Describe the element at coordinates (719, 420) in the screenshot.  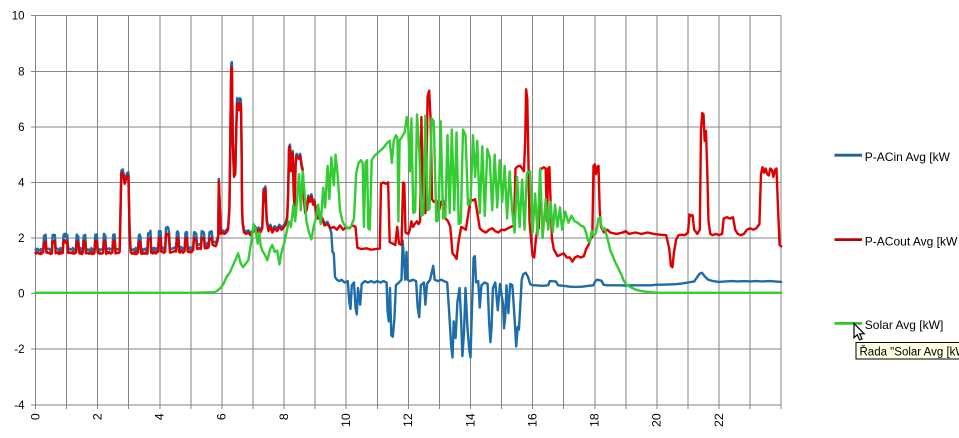
I see `svg-text: 22` at that location.